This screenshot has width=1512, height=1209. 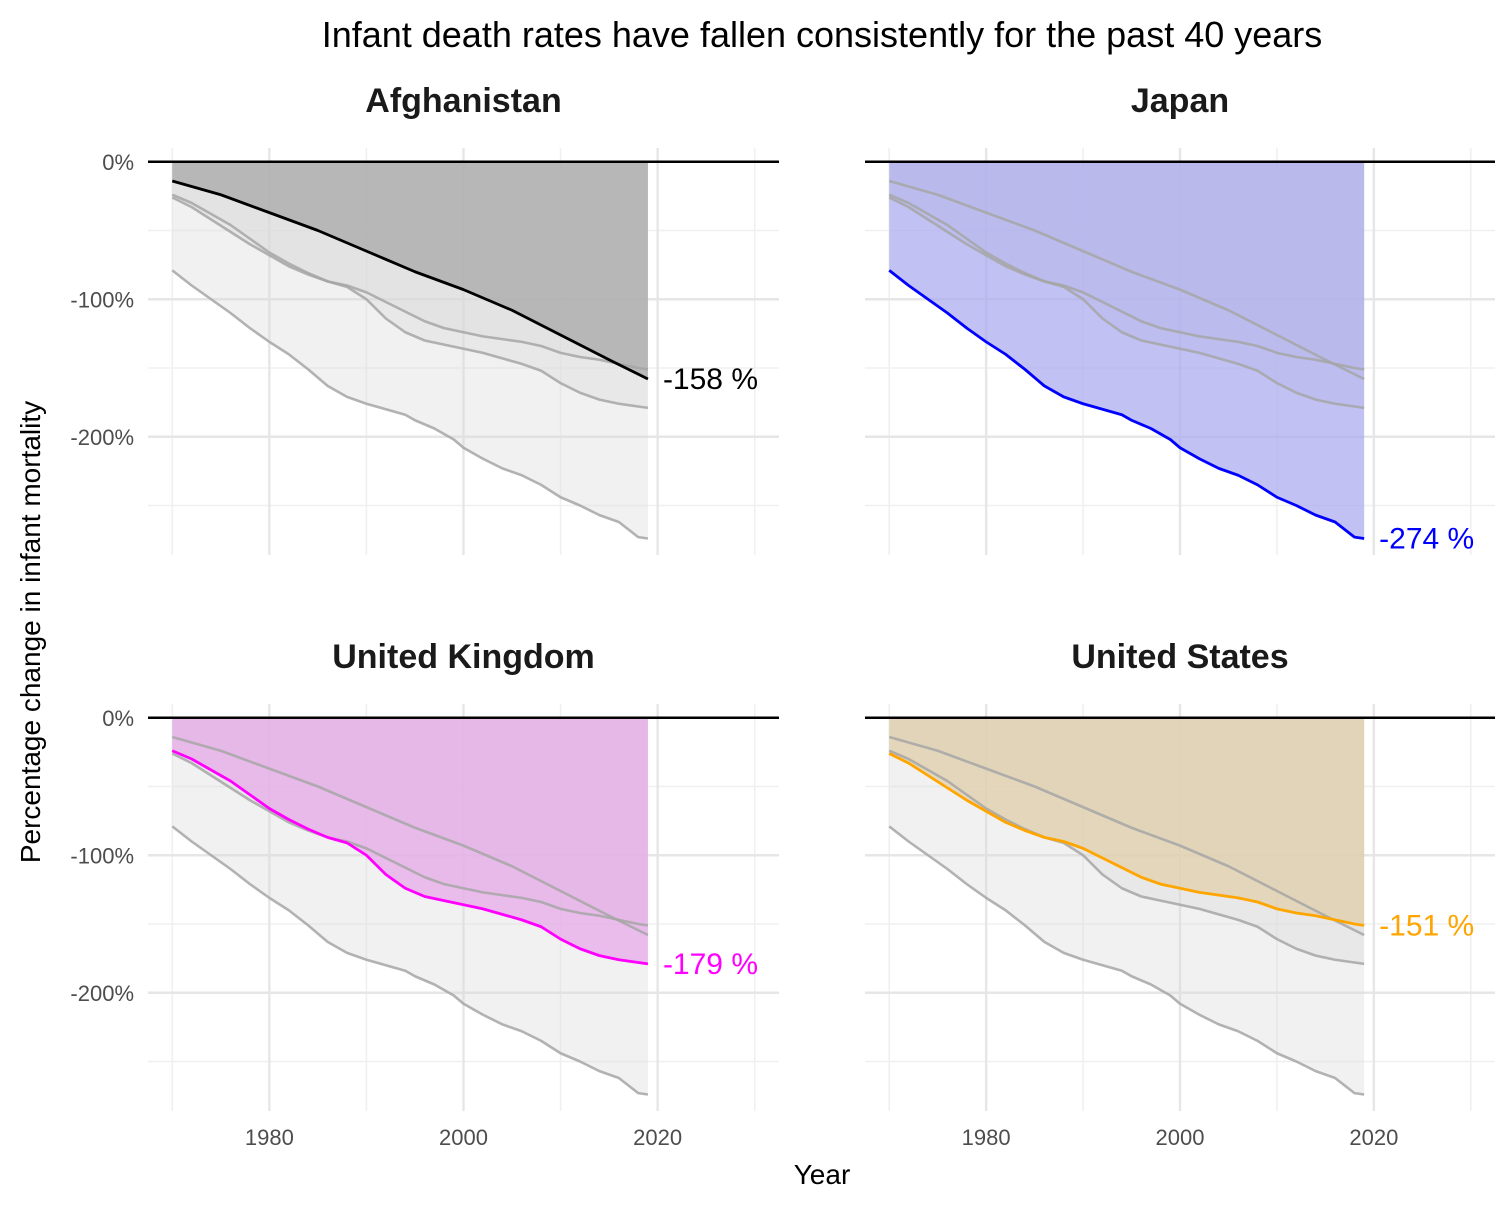 What do you see at coordinates (710, 379) in the screenshot?
I see `end-label-afghanistan: -158 %` at bounding box center [710, 379].